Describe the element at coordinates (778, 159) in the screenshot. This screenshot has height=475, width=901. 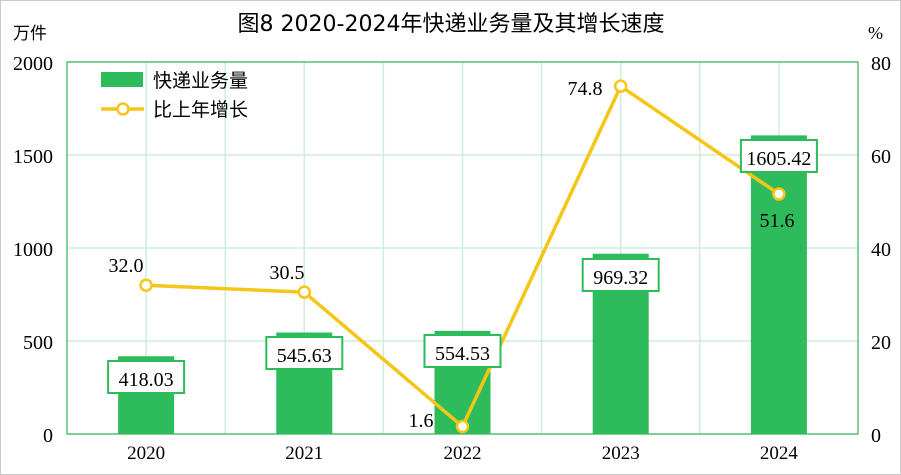
I see `bar-label: 1605.42` at that location.